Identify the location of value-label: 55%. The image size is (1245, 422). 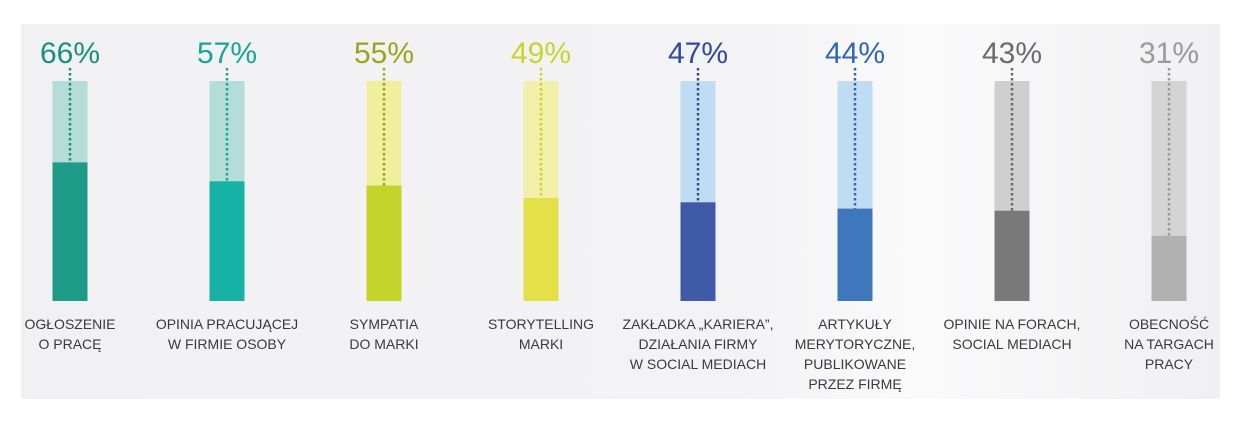
(384, 53).